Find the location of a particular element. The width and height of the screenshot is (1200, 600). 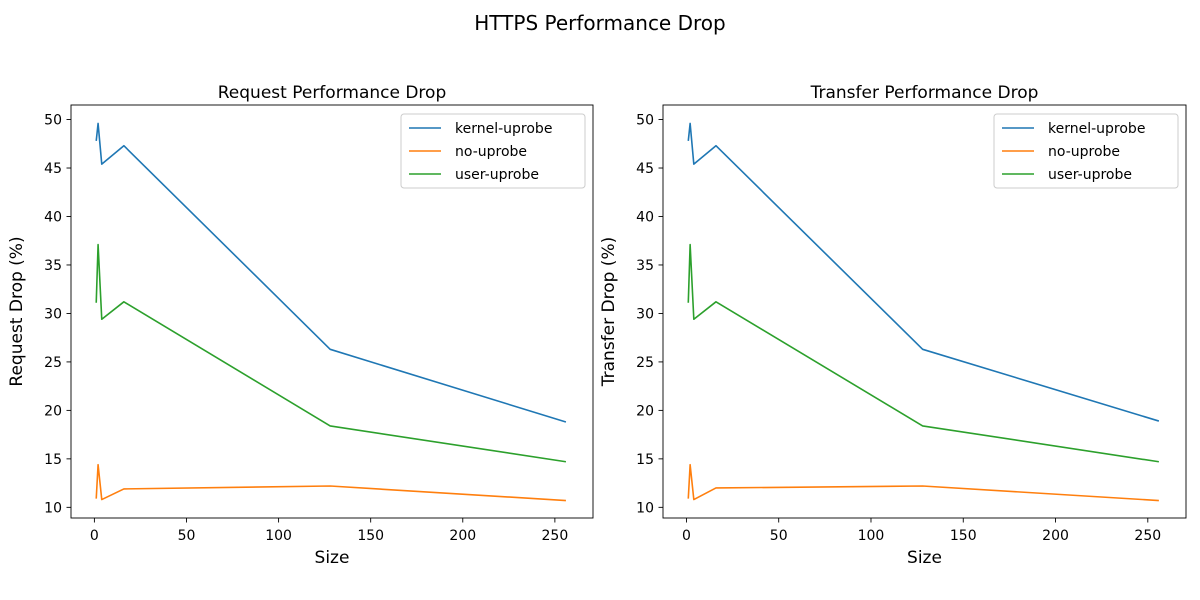

figure-title: HTTPS Performance Drop is located at coordinates (599, 23).